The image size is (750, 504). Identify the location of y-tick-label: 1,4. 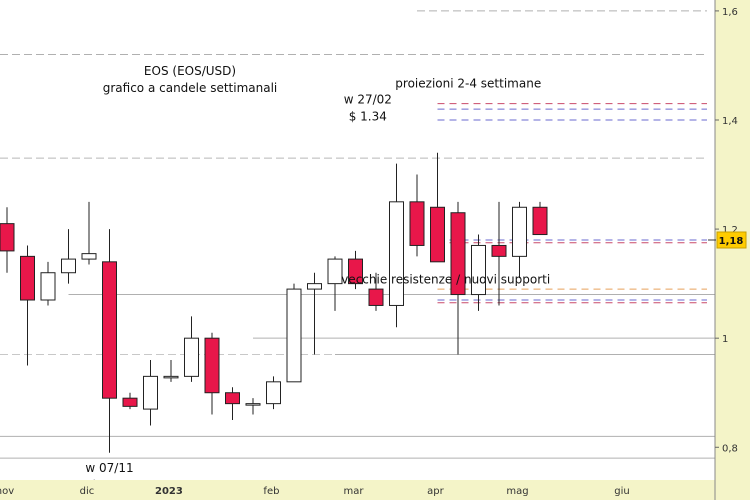
(730, 121).